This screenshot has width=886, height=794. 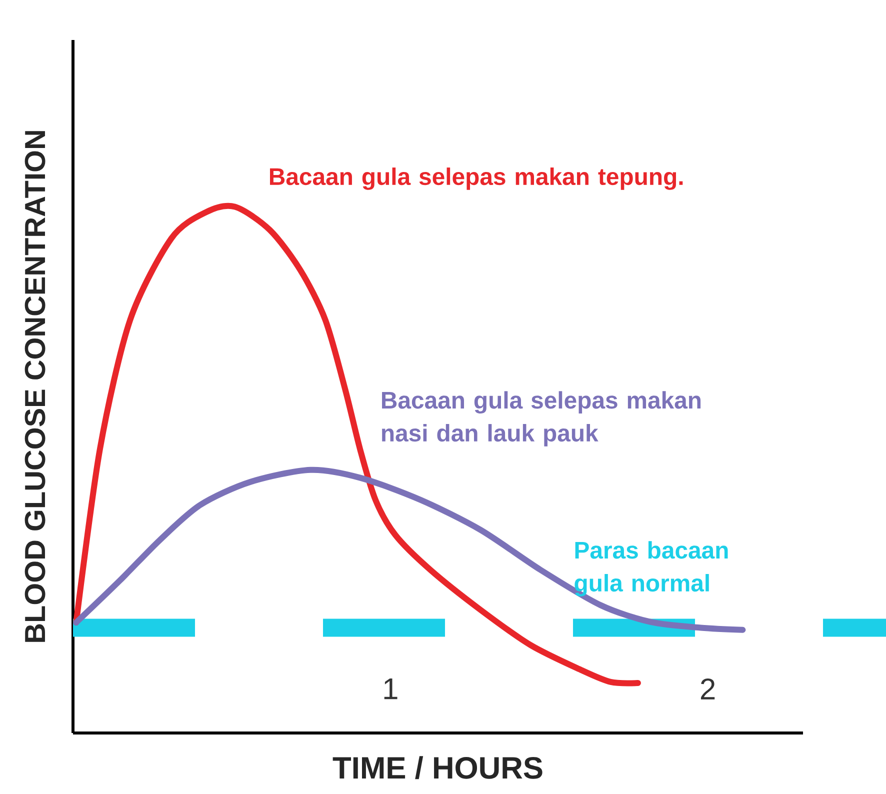 What do you see at coordinates (35, 386) in the screenshot?
I see `y-axis-title: BLOOD GLUCOSE CONCENTRATION` at bounding box center [35, 386].